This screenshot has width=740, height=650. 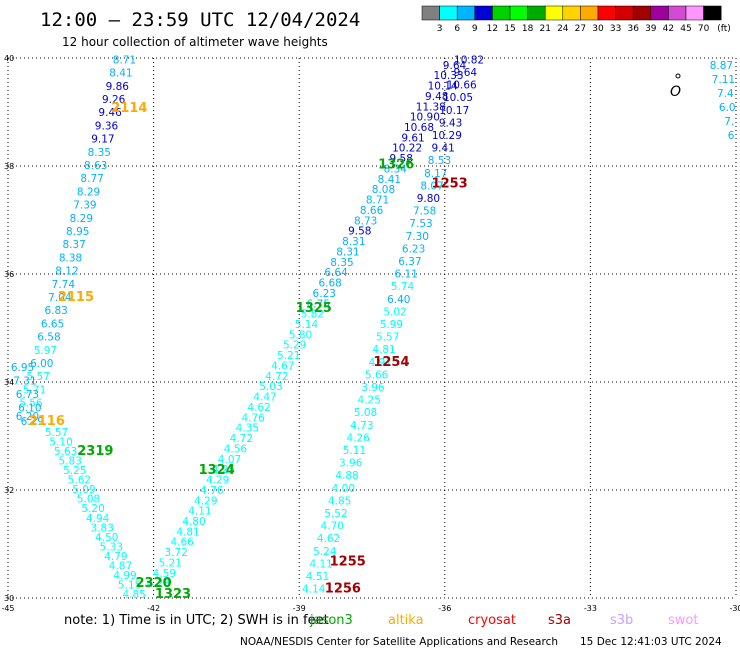 I want to click on swh-point: 4.66, so click(x=182, y=543).